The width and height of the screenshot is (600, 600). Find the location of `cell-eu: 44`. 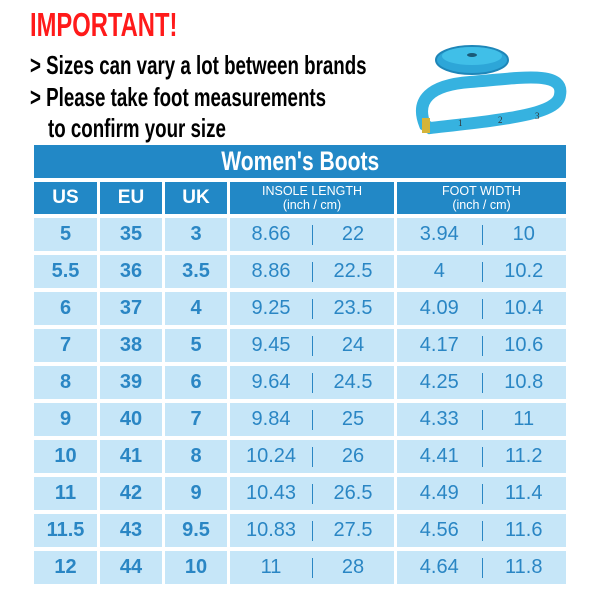

cell-eu: 44 is located at coordinates (131, 567).